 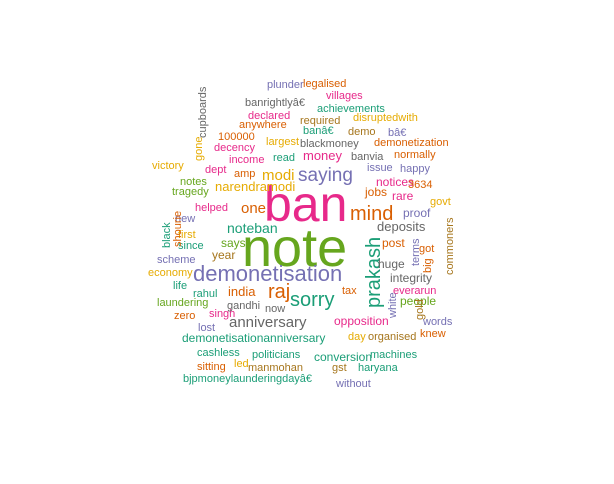 I want to click on word-31: read, so click(x=284, y=158).